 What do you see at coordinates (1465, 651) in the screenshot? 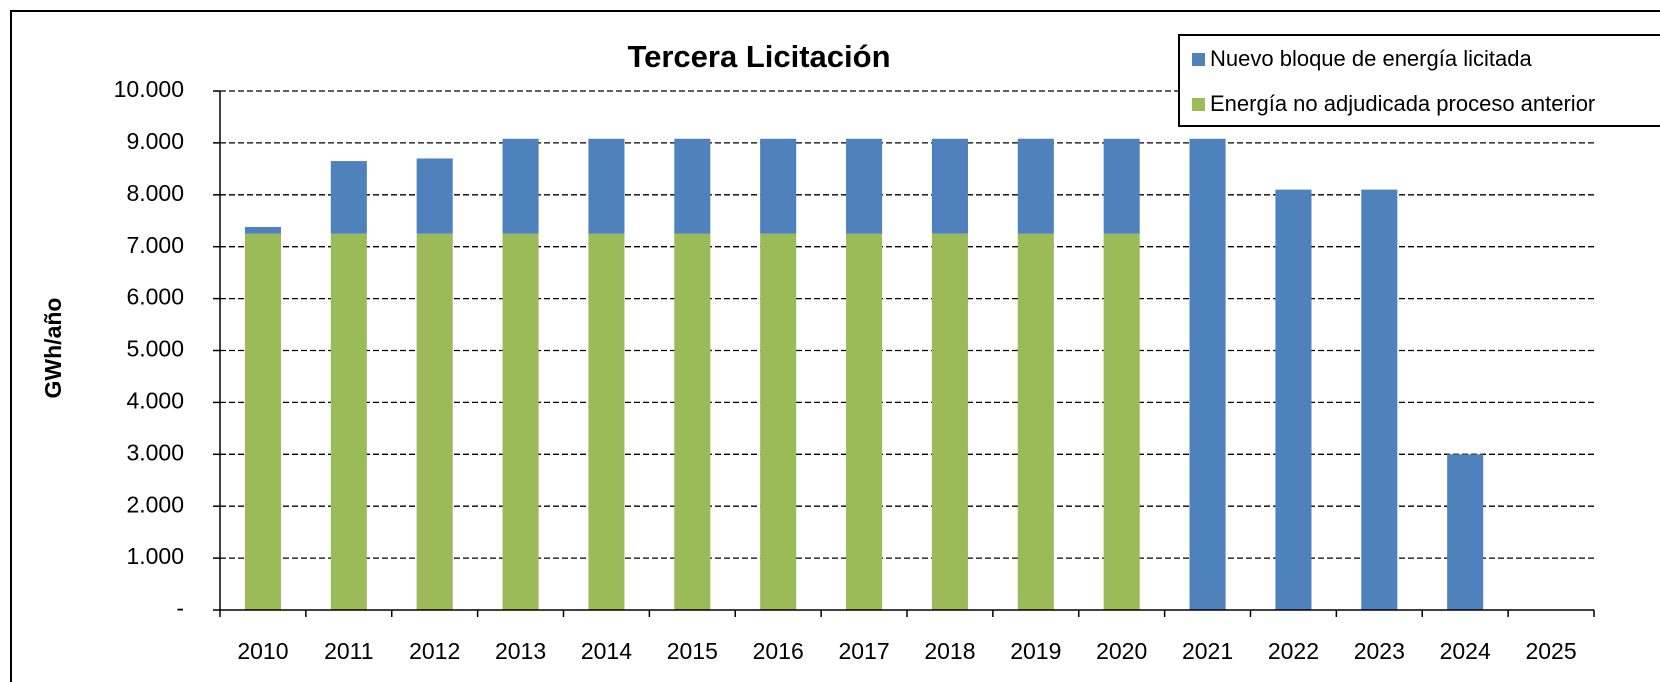
I see `x-tick-label: 2024` at bounding box center [1465, 651].